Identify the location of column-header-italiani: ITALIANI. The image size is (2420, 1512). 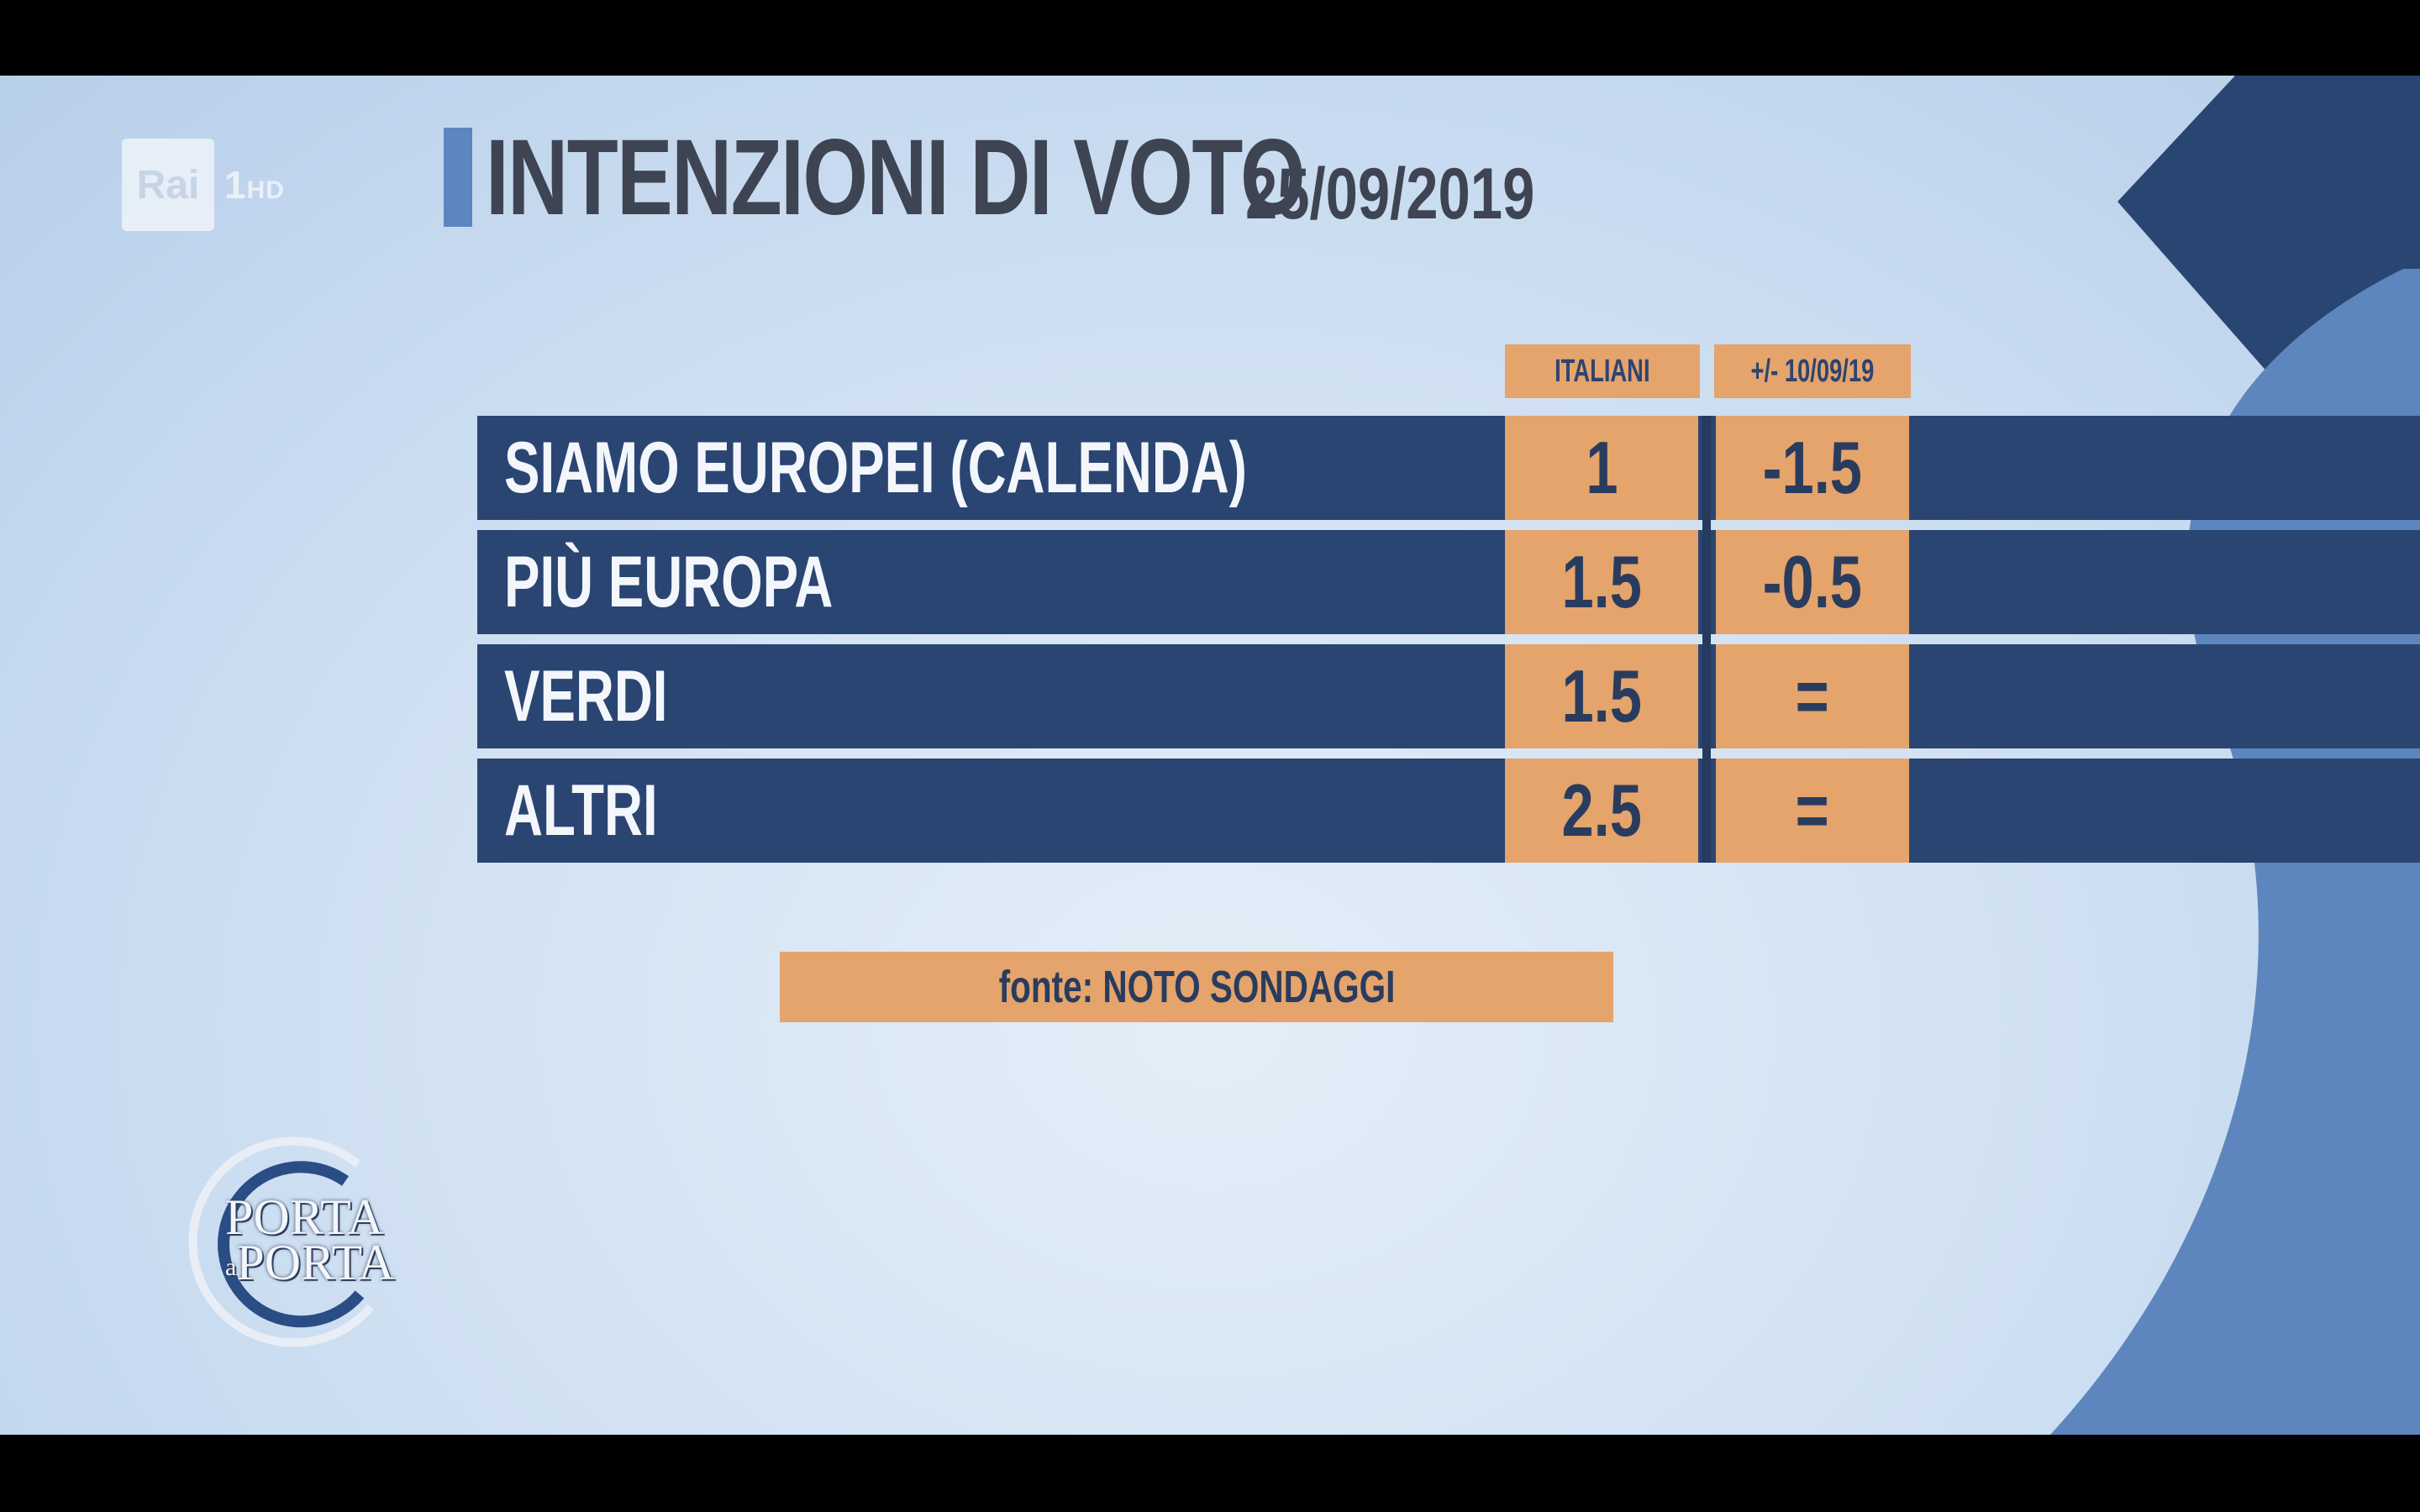
(1602, 371).